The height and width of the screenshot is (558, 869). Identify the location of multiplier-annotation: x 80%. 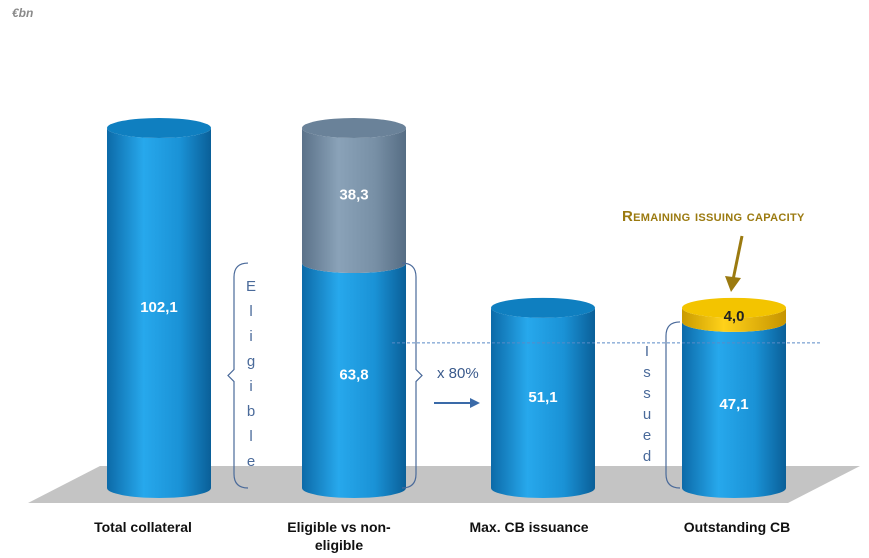
(458, 373).